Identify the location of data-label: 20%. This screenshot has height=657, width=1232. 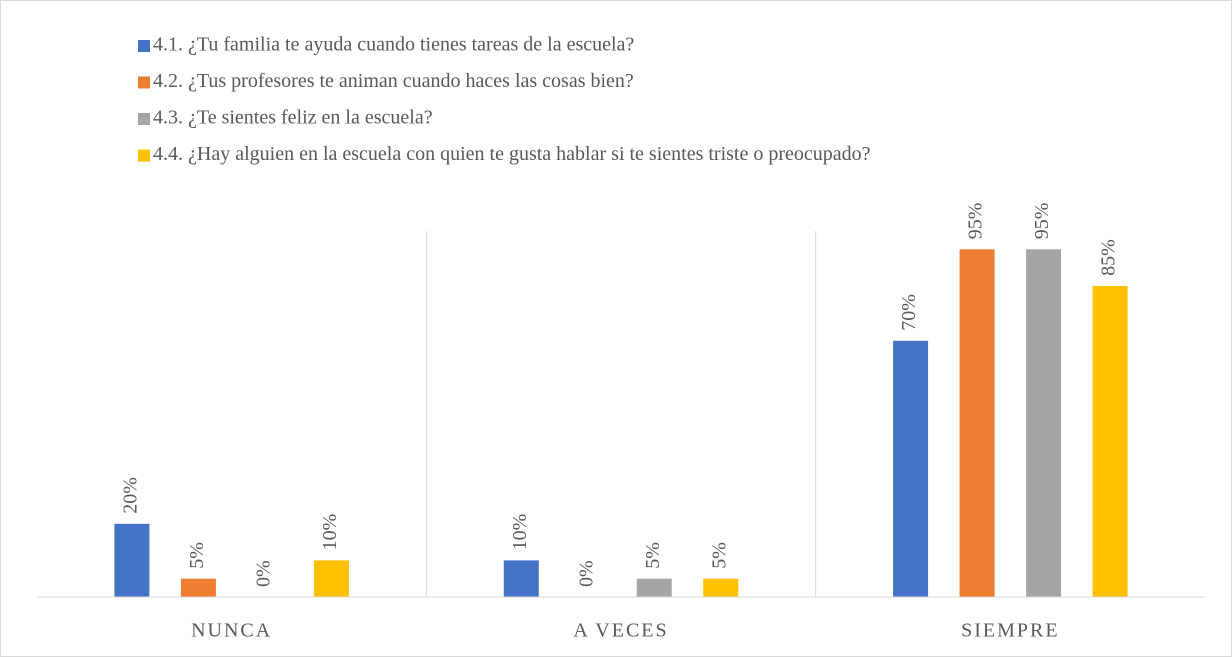
(131, 495).